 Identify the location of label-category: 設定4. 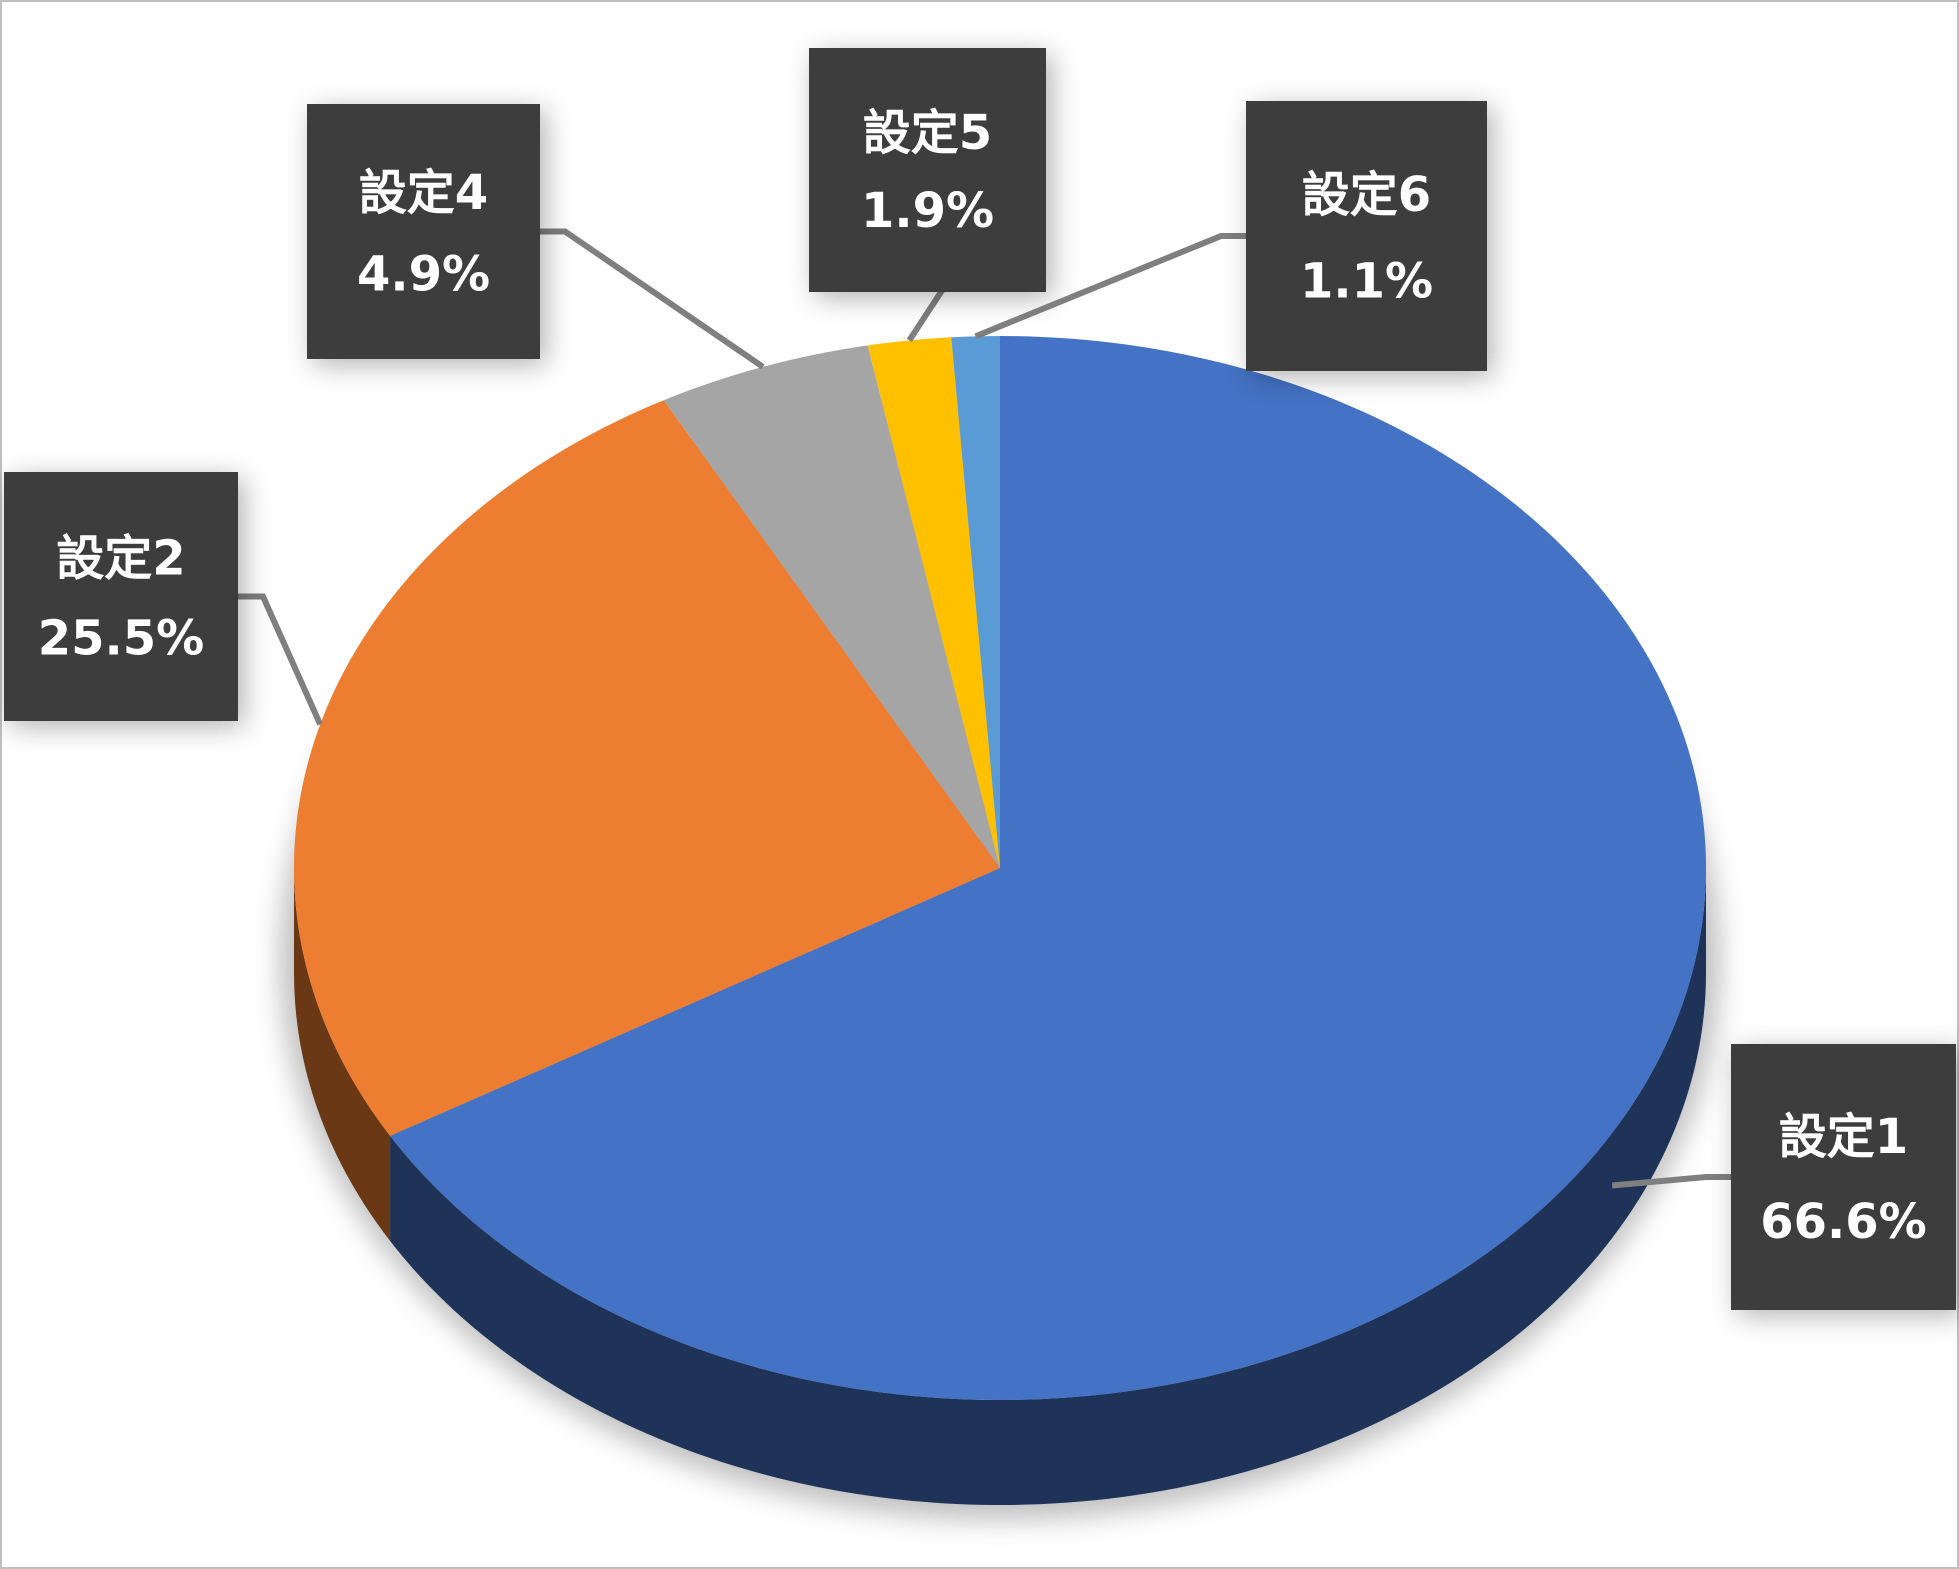
(423, 193).